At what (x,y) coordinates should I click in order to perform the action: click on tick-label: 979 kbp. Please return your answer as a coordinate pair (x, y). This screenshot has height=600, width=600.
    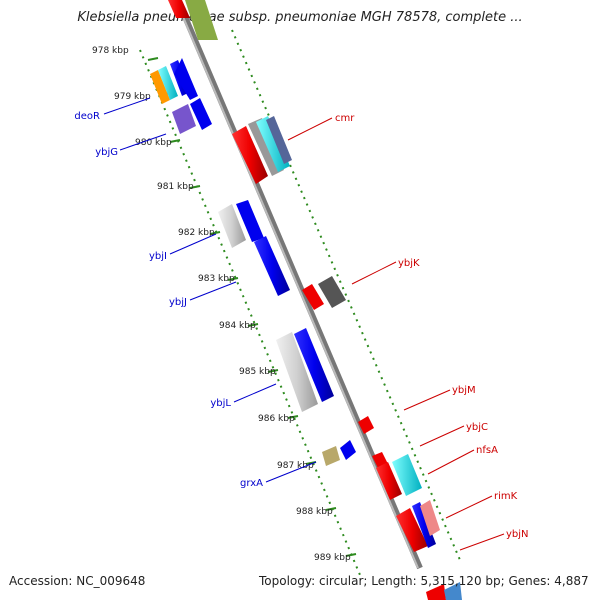
    Looking at the image, I should click on (132, 97).